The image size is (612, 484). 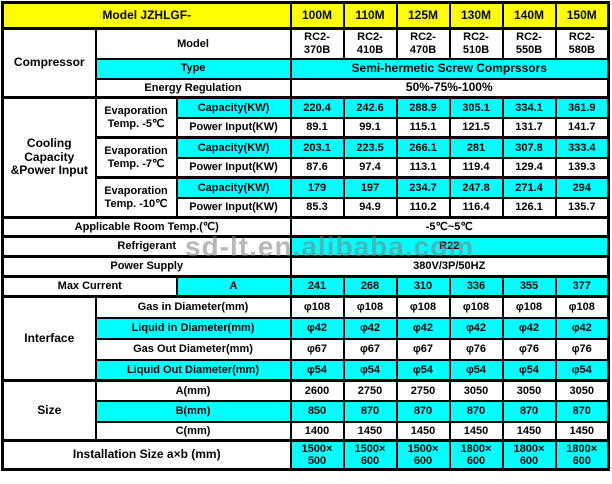 What do you see at coordinates (317, 147) in the screenshot?
I see `capacity-value: 203.1` at bounding box center [317, 147].